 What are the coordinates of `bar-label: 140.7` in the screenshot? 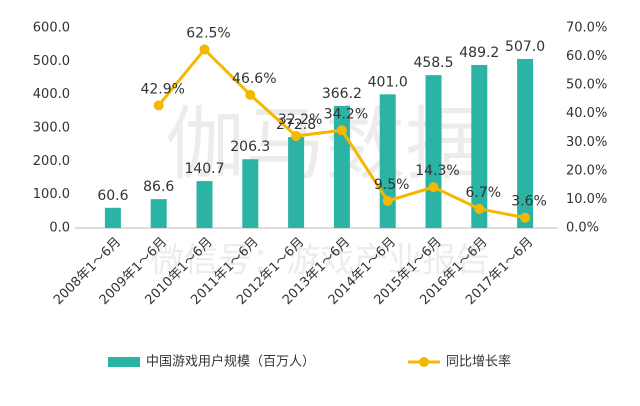 It's located at (204, 169).